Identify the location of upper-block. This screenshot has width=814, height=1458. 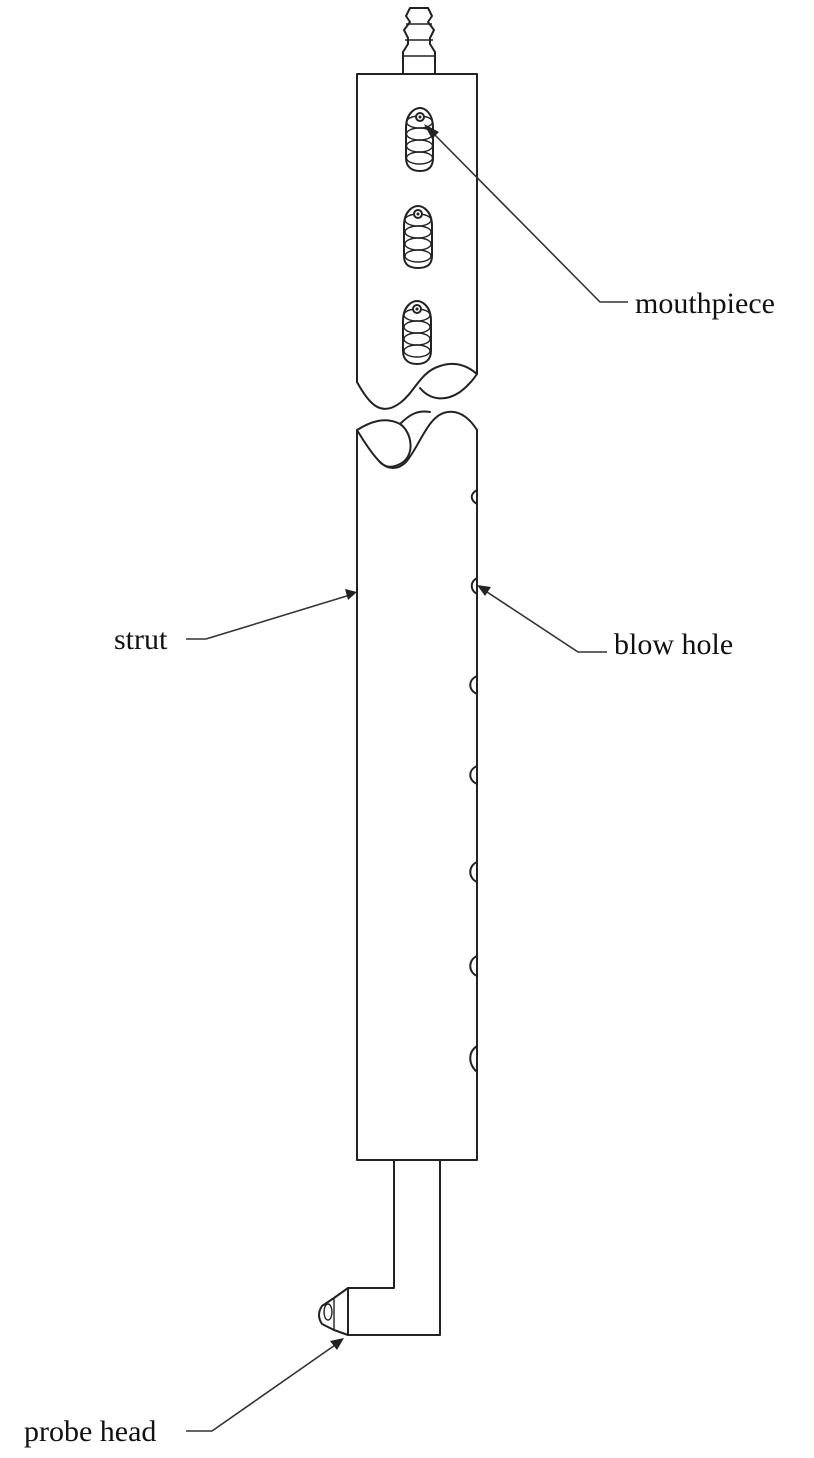
(417, 241).